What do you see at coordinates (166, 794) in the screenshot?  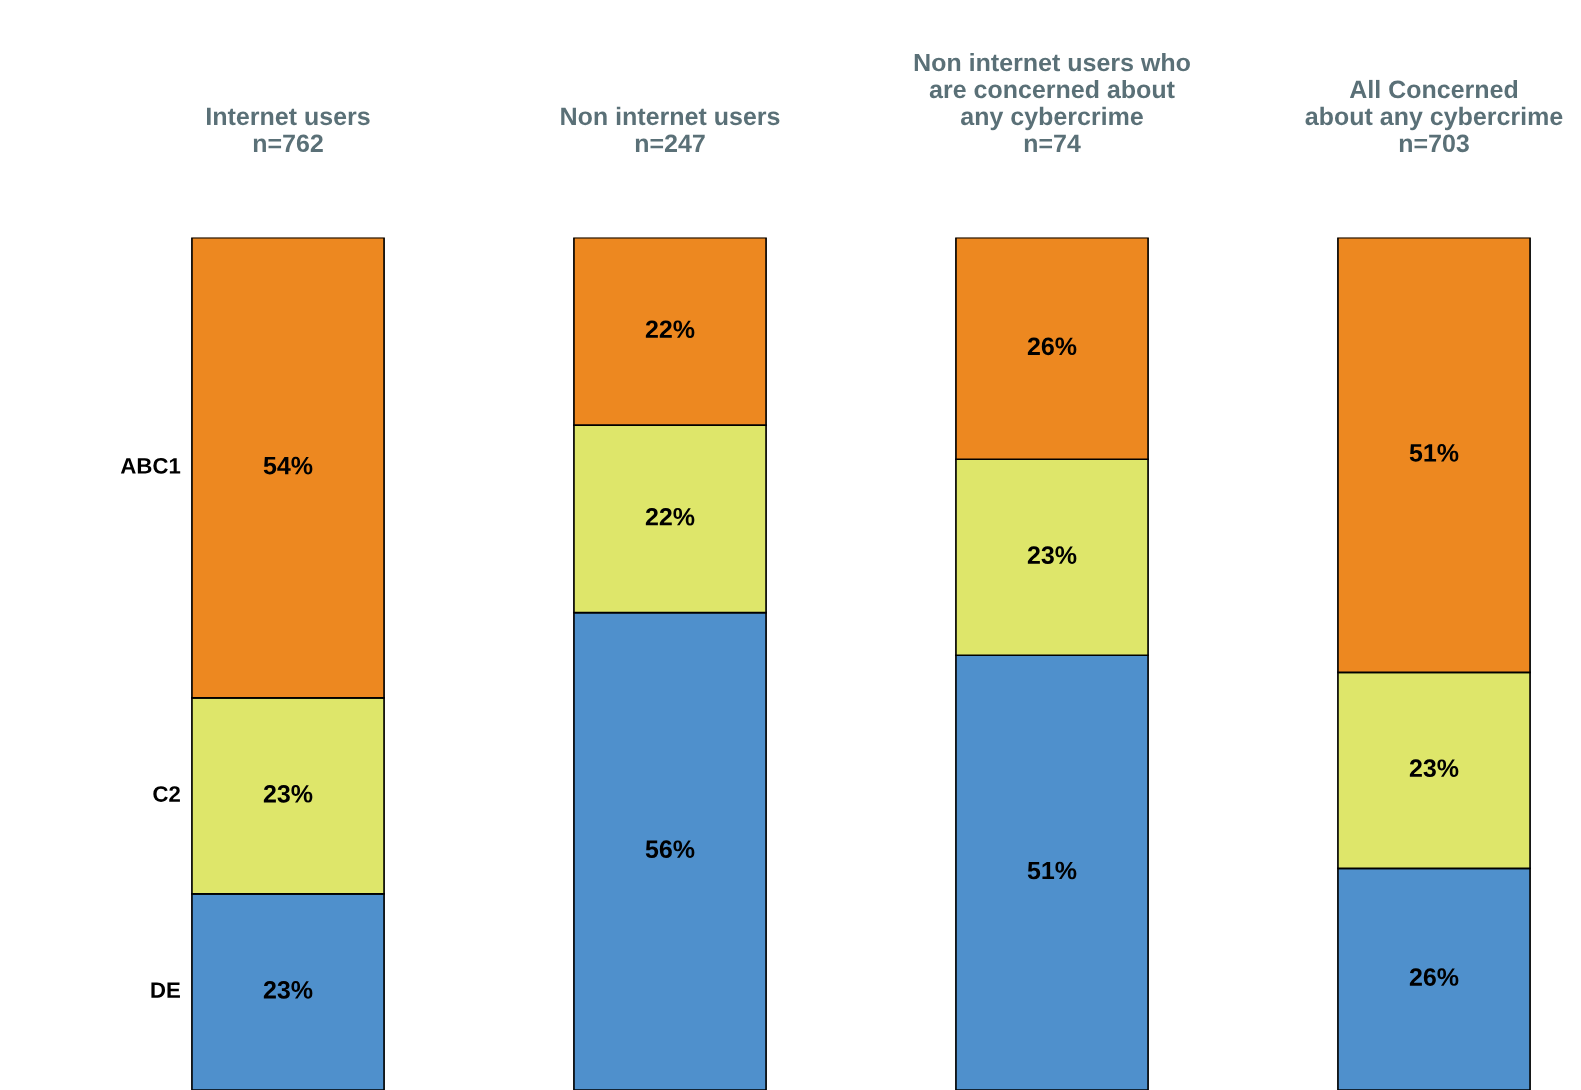 I see `series-label: C2` at bounding box center [166, 794].